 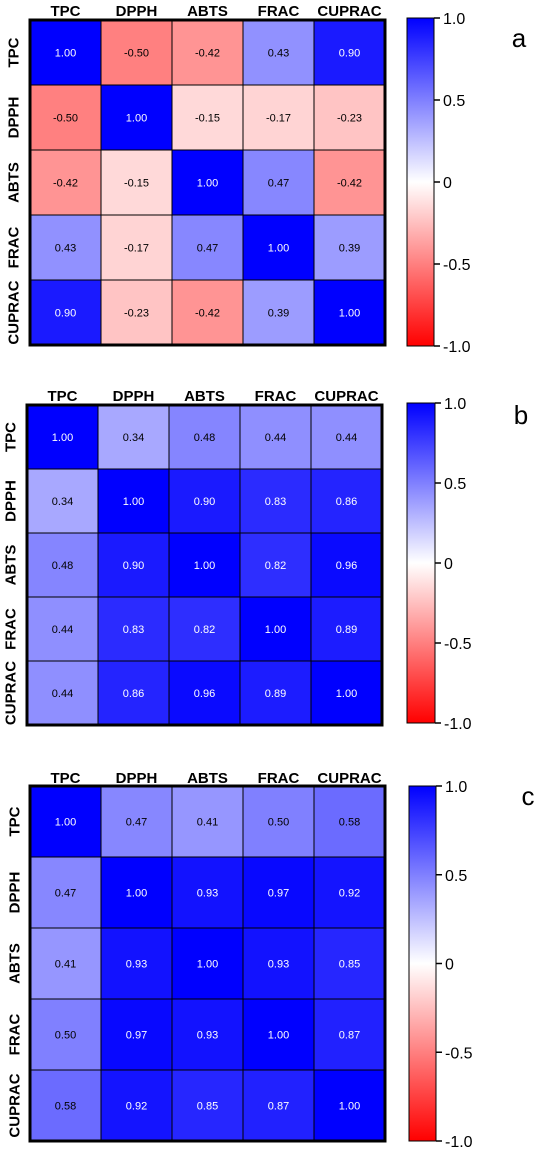 I want to click on cell-value-label: 0.96, so click(x=204, y=694).